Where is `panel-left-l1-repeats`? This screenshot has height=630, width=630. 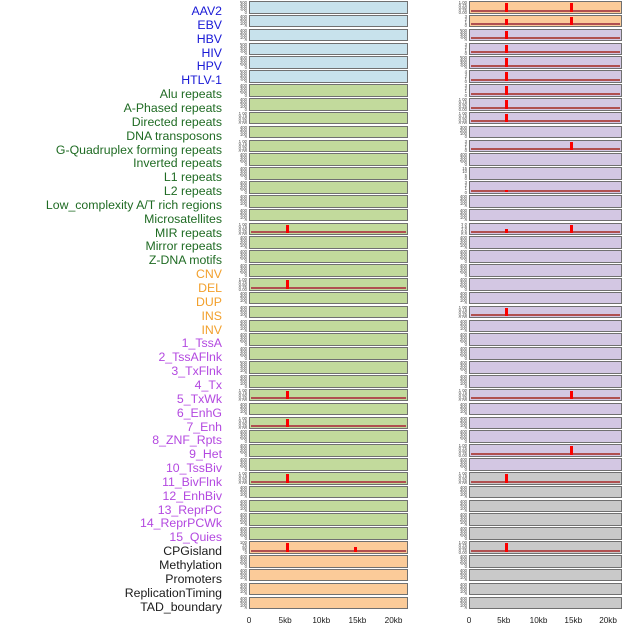
panel-left-l1-repeats is located at coordinates (328, 173).